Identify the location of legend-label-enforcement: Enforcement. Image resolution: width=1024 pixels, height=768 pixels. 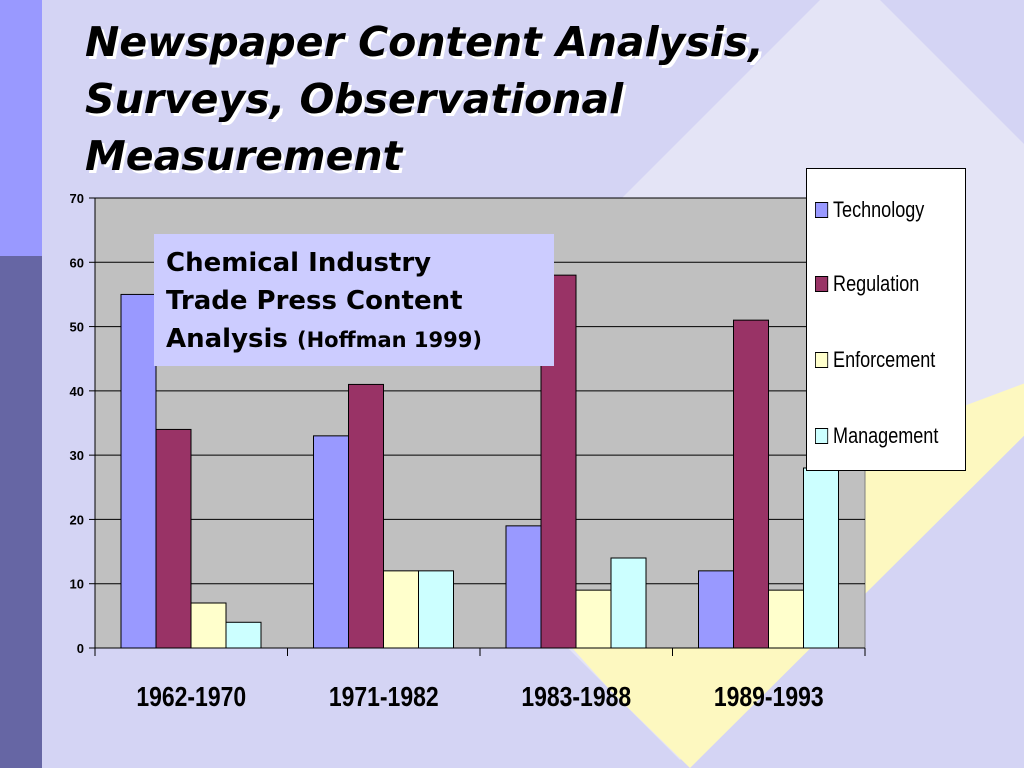
(884, 359).